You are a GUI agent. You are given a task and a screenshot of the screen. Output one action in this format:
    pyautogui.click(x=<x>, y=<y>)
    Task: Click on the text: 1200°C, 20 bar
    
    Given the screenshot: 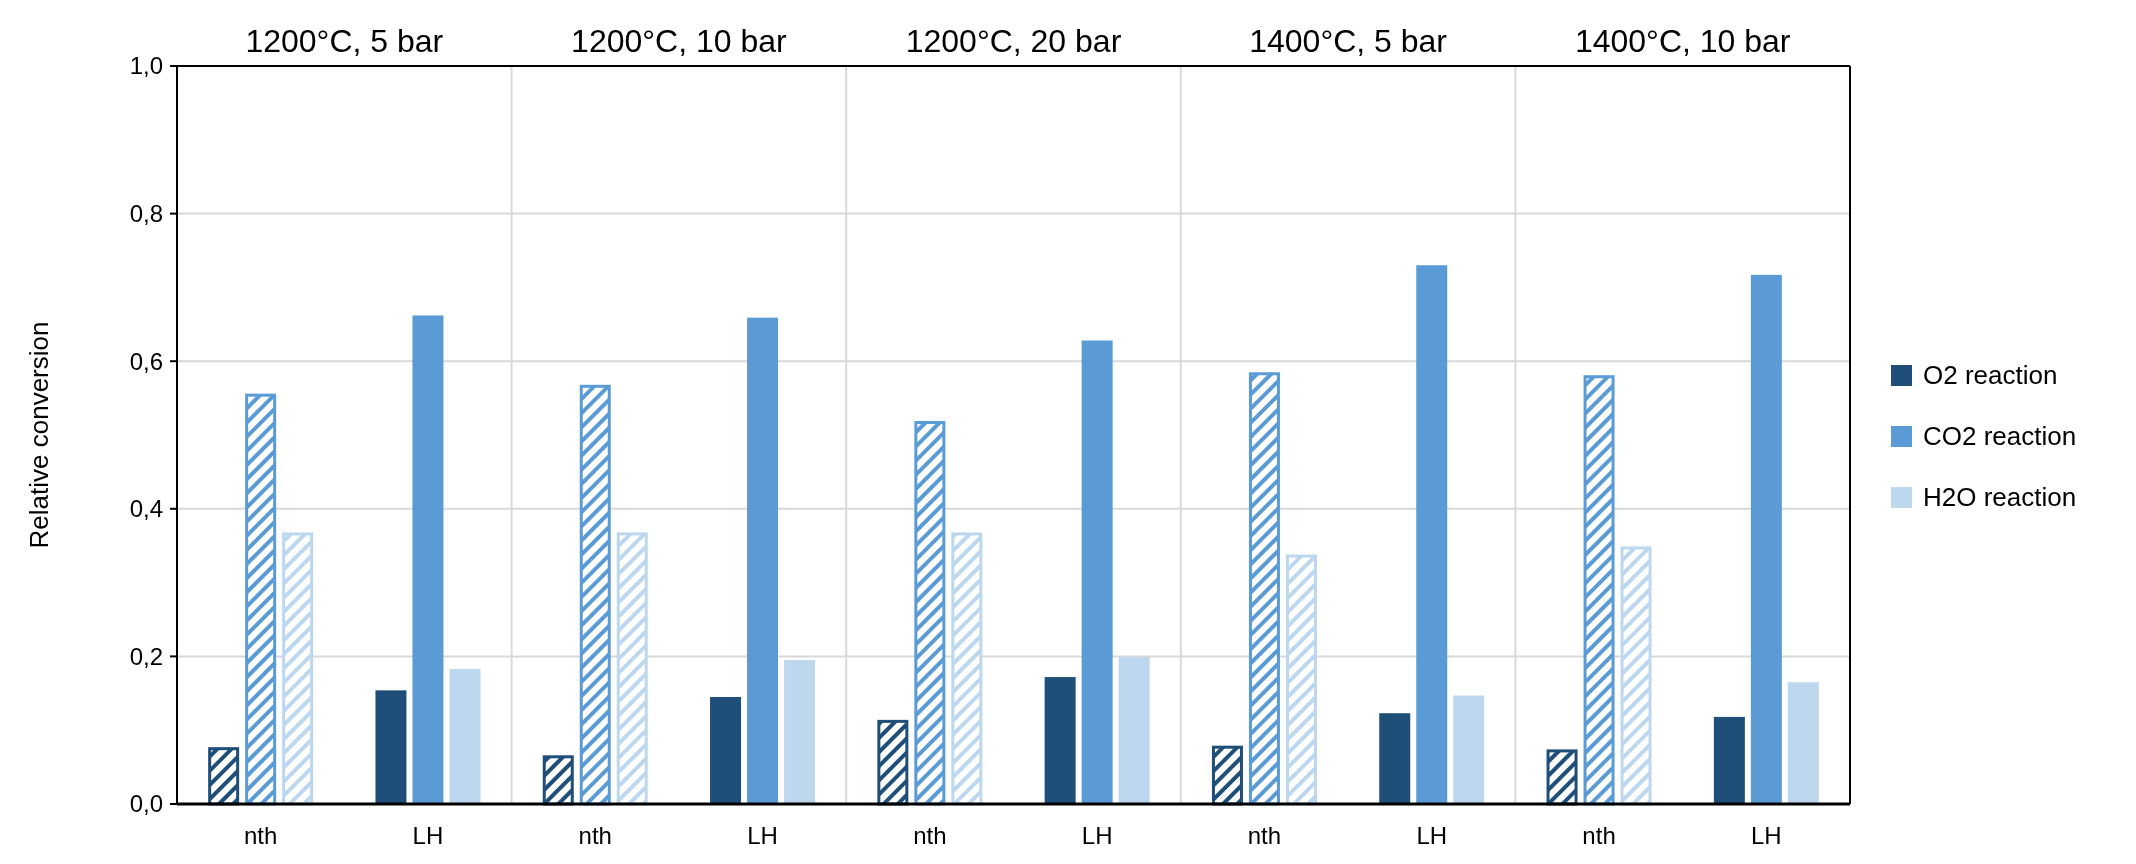 What is the action you would take?
    pyautogui.click(x=1013, y=41)
    